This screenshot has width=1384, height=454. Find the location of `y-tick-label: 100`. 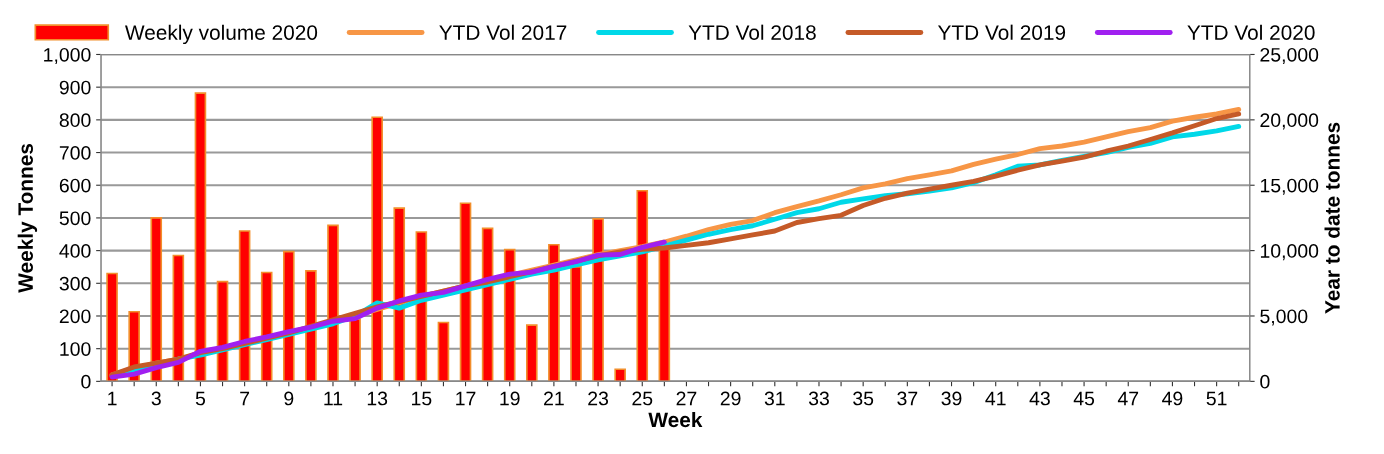

y-tick-label: 100 is located at coordinates (75, 349).